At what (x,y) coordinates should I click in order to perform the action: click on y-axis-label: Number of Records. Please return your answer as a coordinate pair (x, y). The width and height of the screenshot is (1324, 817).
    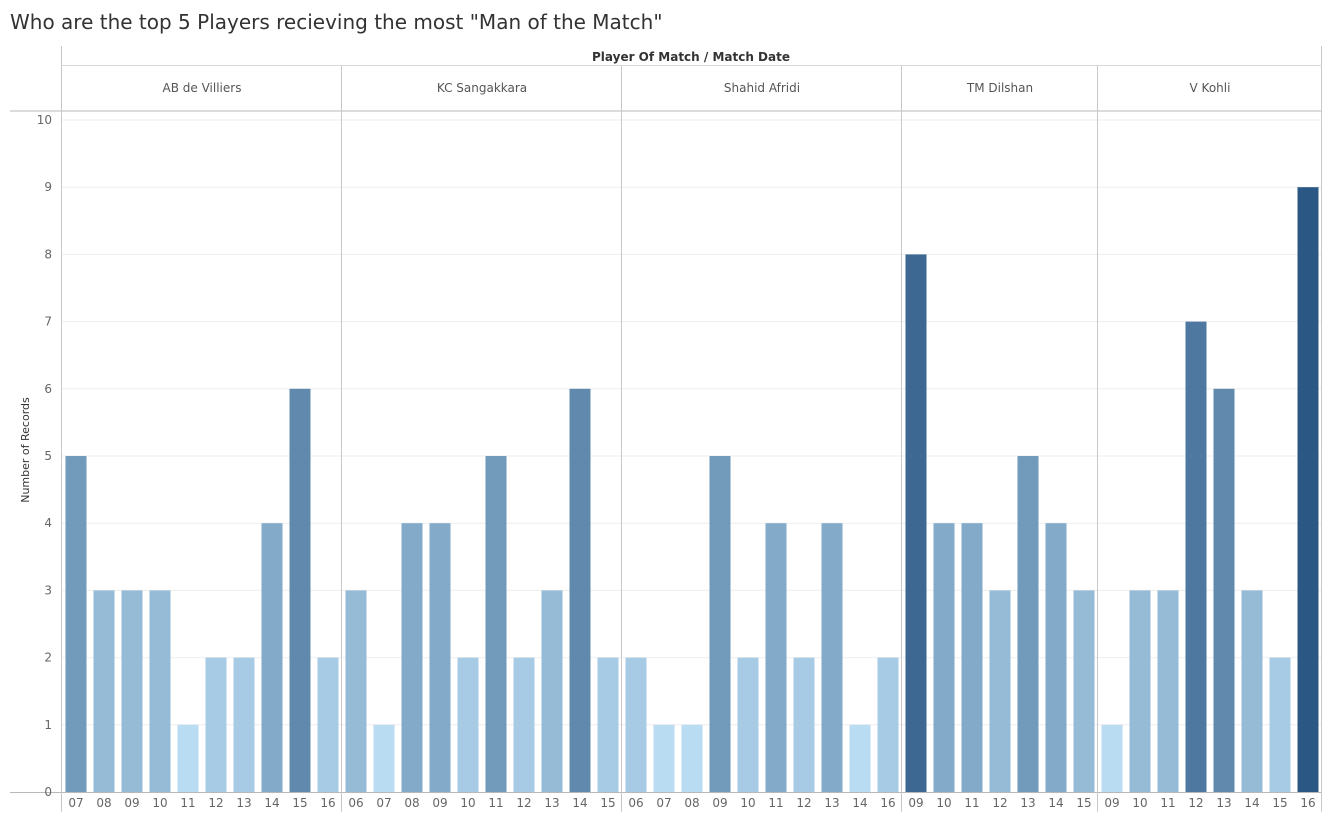
    Looking at the image, I should click on (25, 450).